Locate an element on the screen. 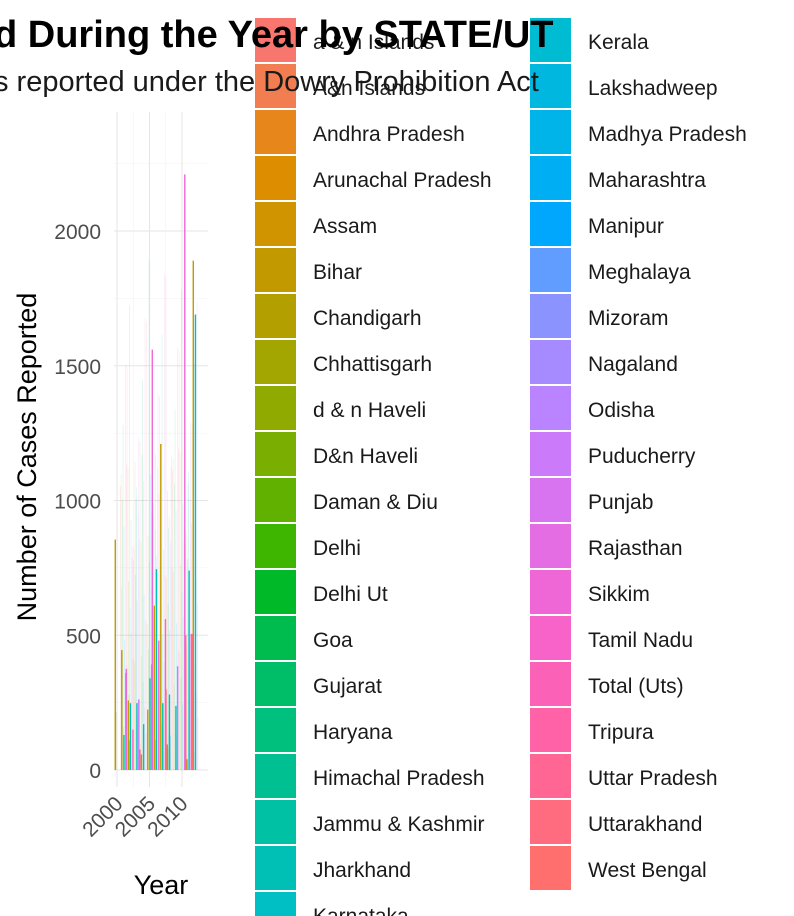 The height and width of the screenshot is (916, 794). y-tick-label: 1000 is located at coordinates (77, 502).